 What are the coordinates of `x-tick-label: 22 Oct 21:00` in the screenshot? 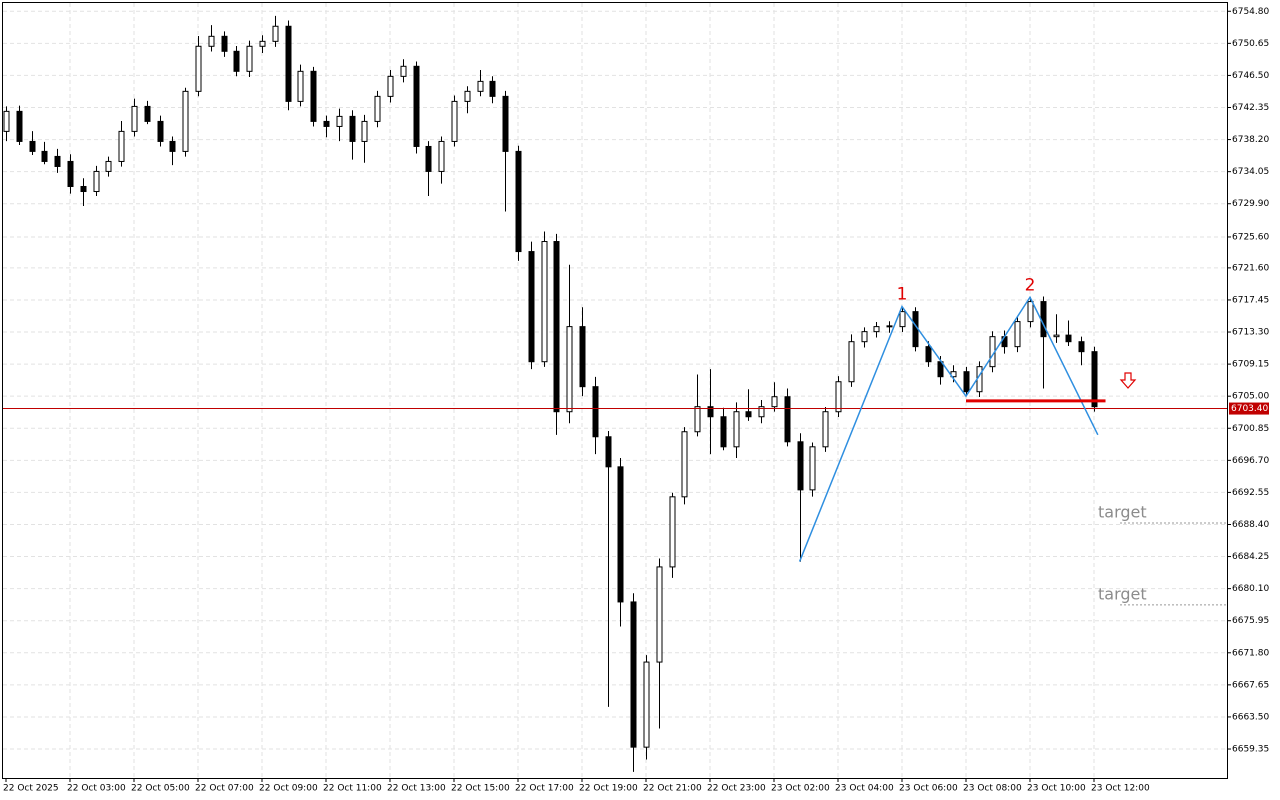 It's located at (672, 789).